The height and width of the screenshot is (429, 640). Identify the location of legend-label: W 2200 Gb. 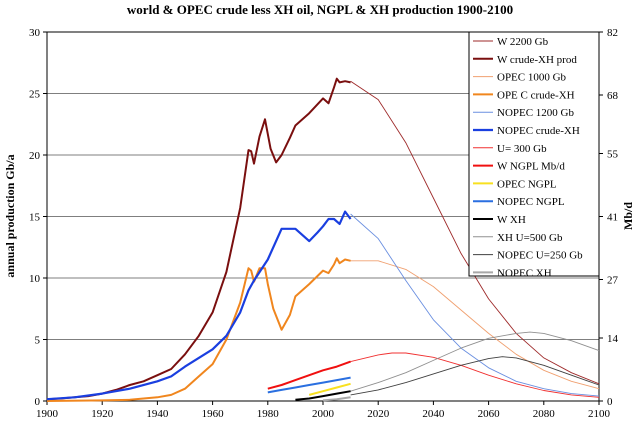
(523, 42).